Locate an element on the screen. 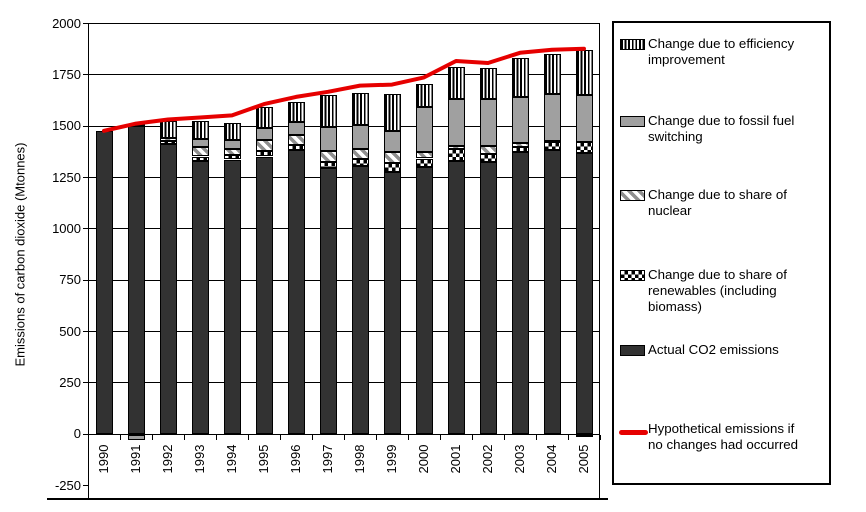 The width and height of the screenshot is (866, 512). bar-2002-nuclear is located at coordinates (488, 150).